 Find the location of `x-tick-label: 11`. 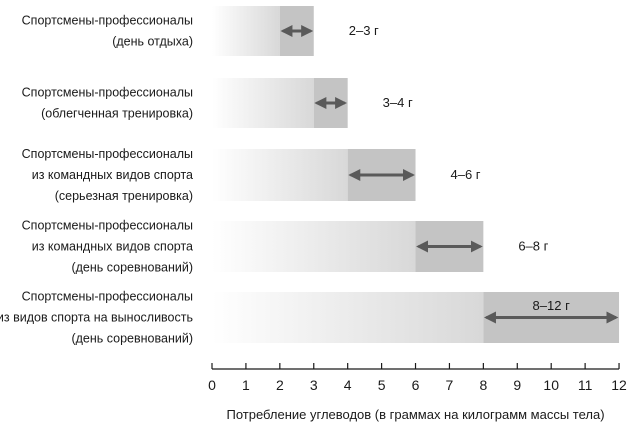

x-tick-label: 11 is located at coordinates (585, 385).